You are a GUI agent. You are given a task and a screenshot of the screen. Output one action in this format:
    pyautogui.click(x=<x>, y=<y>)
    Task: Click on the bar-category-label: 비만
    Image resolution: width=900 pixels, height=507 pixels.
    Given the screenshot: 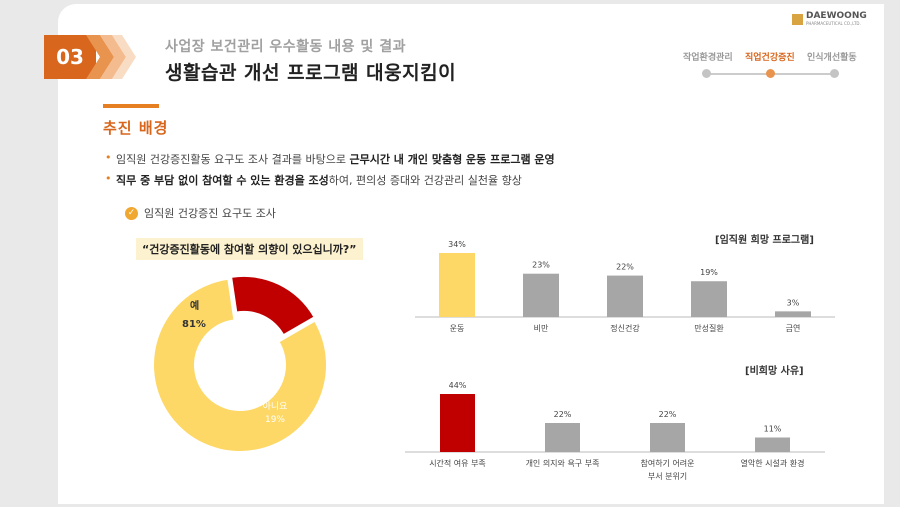 What is the action you would take?
    pyautogui.click(x=541, y=328)
    